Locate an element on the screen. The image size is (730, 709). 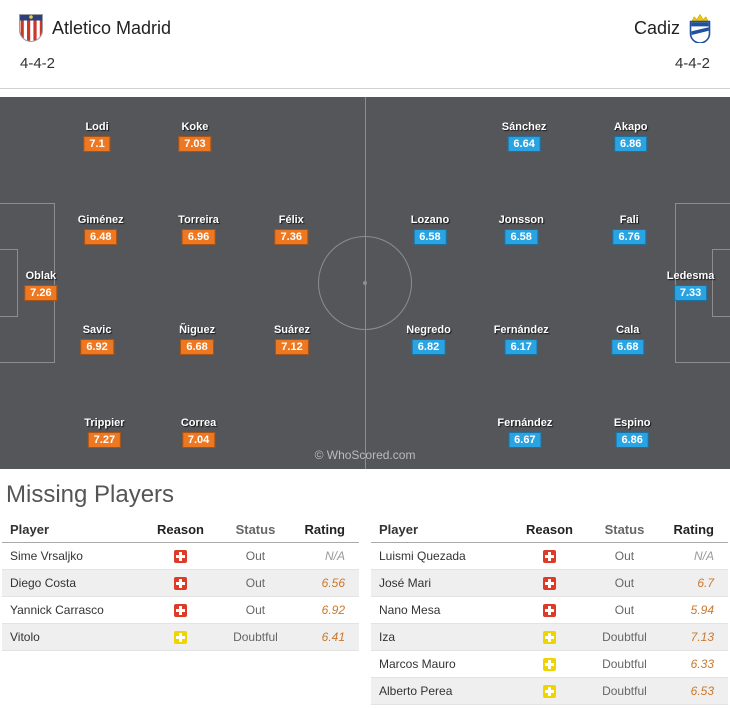
missing-player-rating: 6.41 is located at coordinates (326, 637).